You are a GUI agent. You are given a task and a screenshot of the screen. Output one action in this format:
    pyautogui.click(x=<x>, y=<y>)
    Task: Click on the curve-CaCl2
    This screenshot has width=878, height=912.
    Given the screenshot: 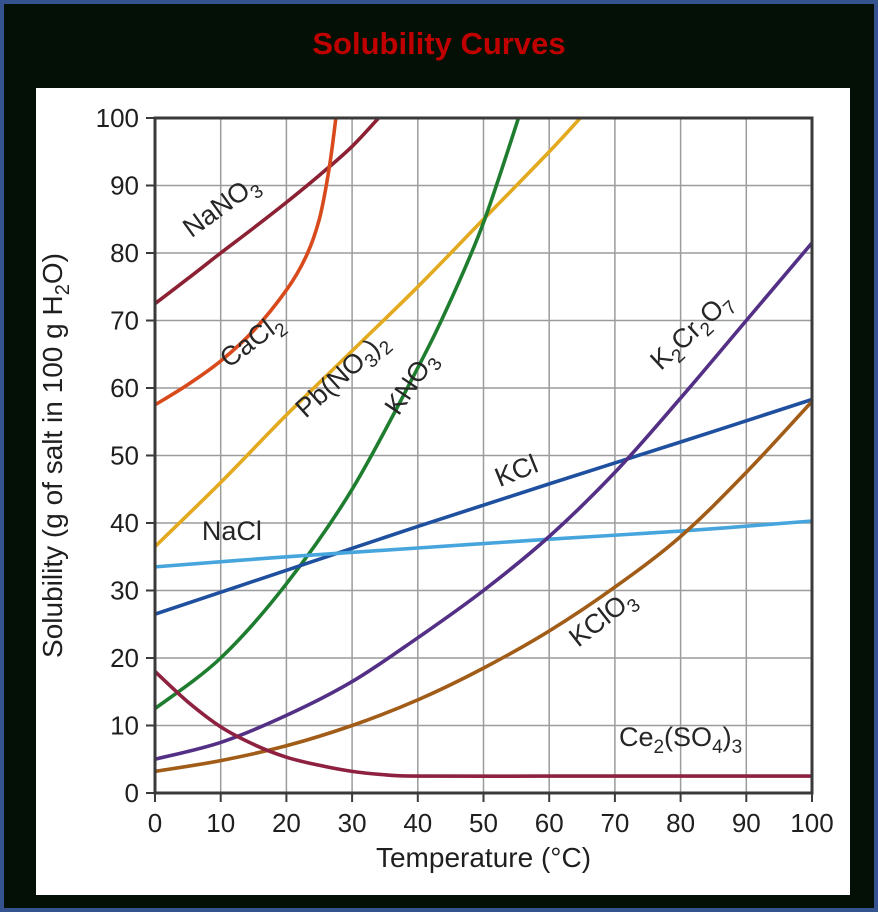 What is the action you would take?
    pyautogui.click(x=246, y=262)
    